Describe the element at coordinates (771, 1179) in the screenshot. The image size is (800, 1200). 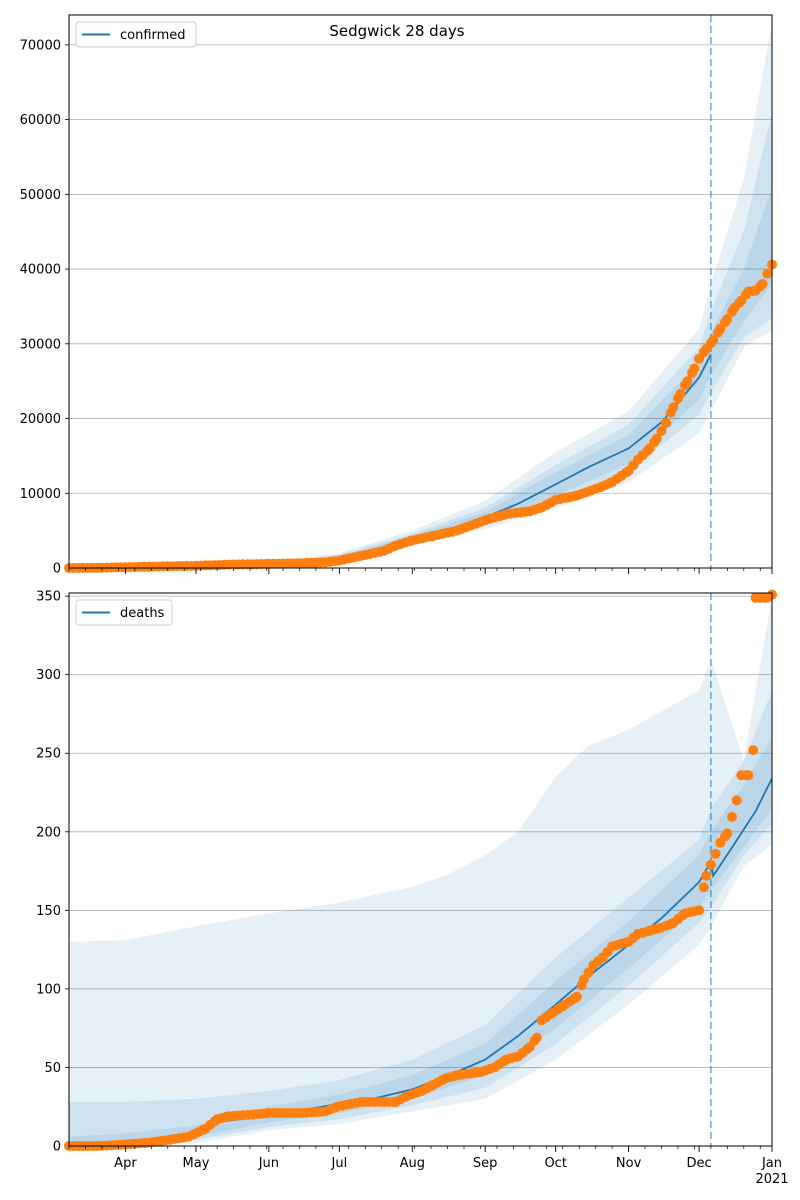
I see `x-year-label: 2021` at that location.